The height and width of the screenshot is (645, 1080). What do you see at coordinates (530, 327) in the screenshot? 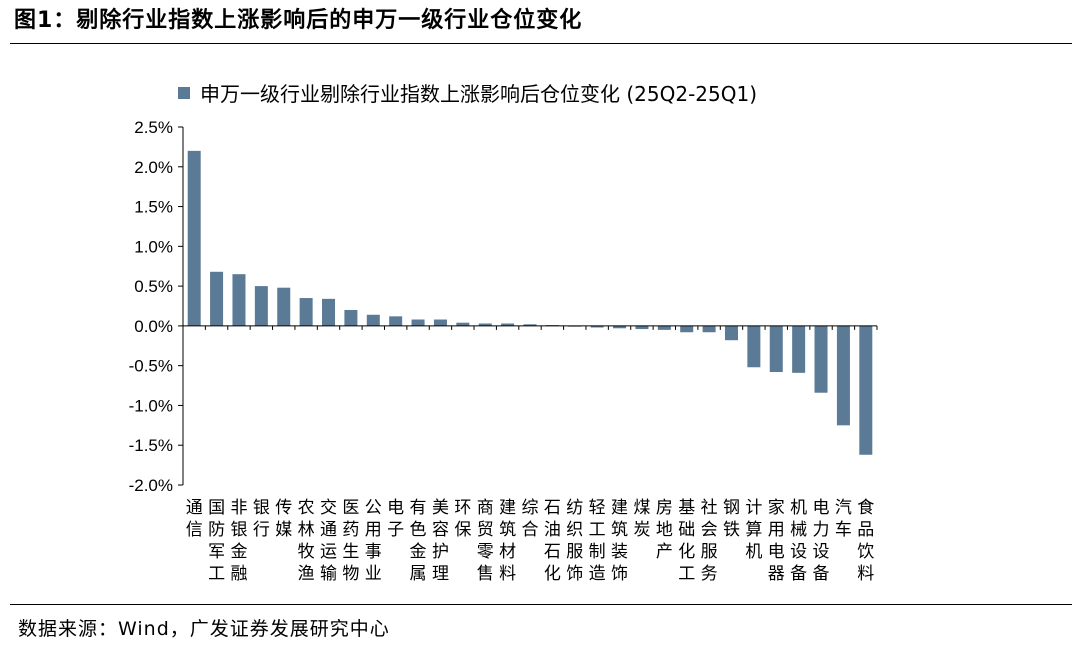
I see `x-axis` at bounding box center [530, 327].